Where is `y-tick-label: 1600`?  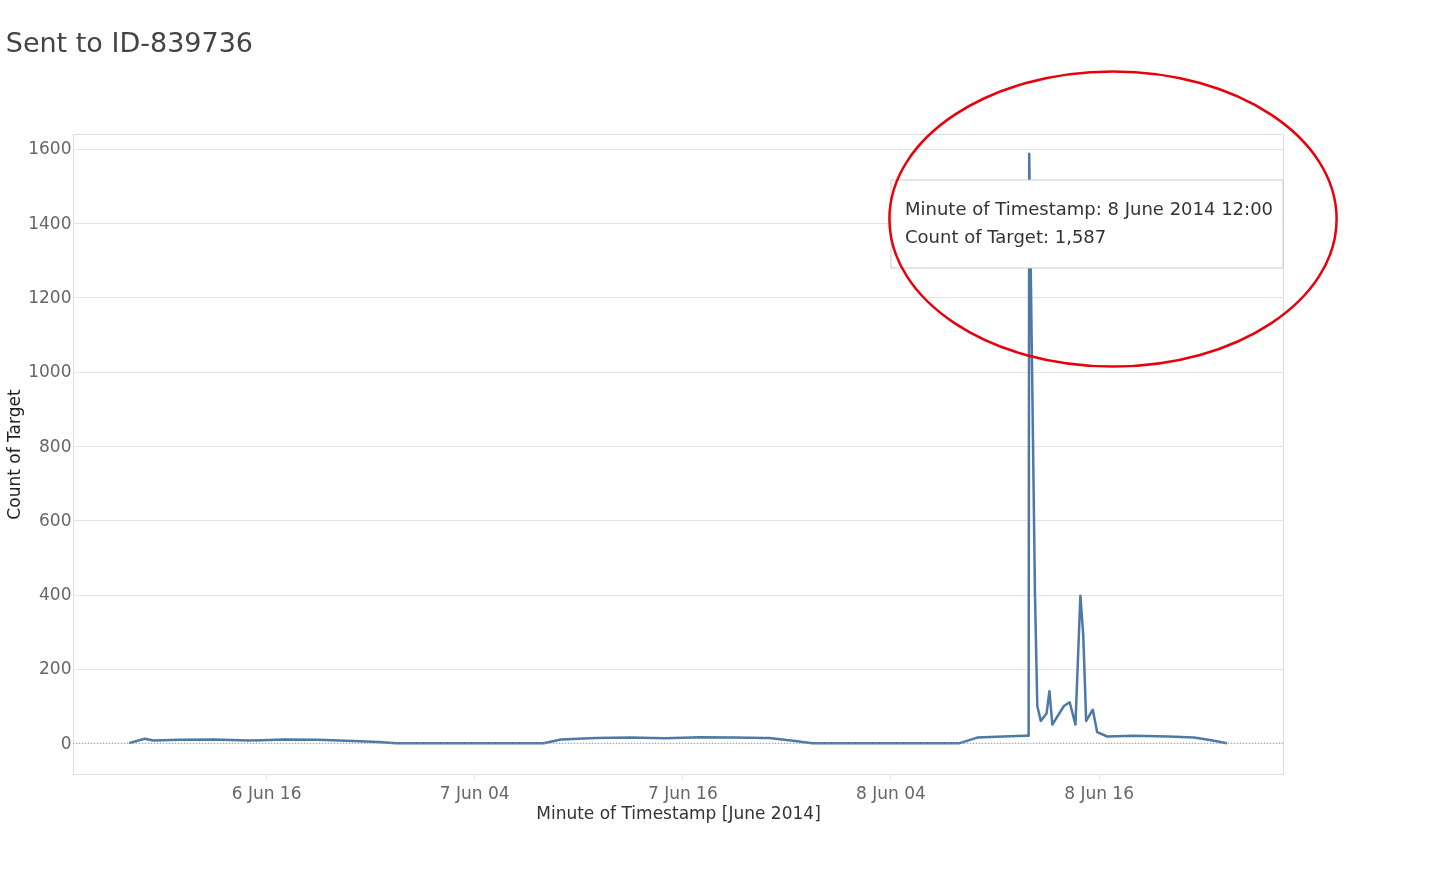 y-tick-label: 1600 is located at coordinates (50, 148).